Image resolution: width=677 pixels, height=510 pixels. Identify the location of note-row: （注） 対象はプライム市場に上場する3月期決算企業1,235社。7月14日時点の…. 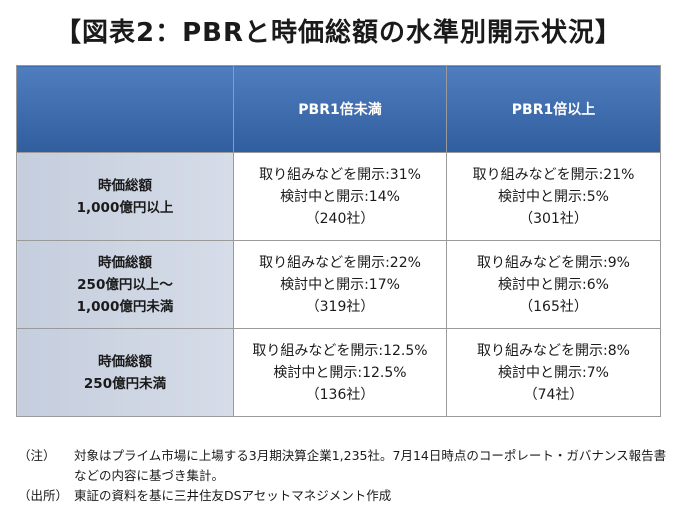
(343, 466).